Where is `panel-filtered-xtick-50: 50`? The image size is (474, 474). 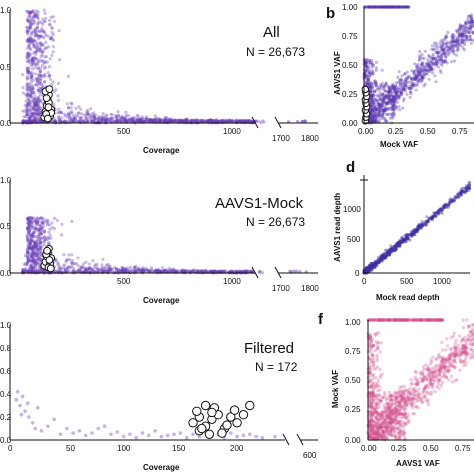 panel-filtered-xtick-50: 50 is located at coordinates (70, 448).